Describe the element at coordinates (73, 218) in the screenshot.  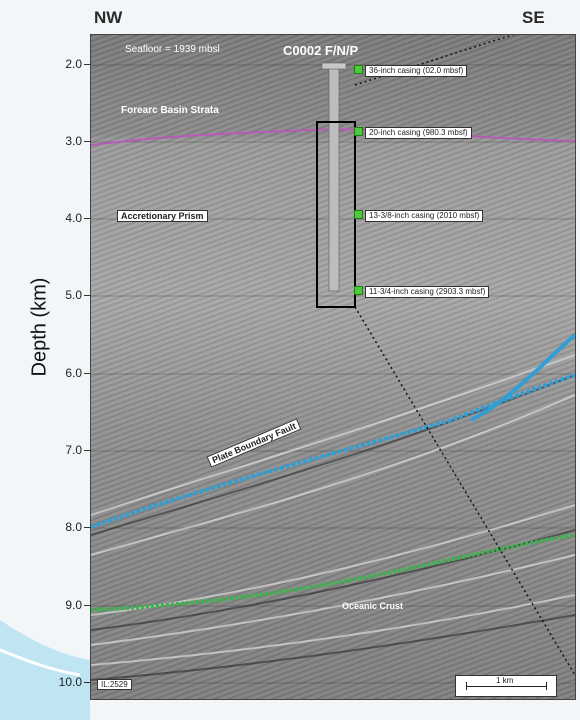
I see `tick-4: 4.0` at that location.